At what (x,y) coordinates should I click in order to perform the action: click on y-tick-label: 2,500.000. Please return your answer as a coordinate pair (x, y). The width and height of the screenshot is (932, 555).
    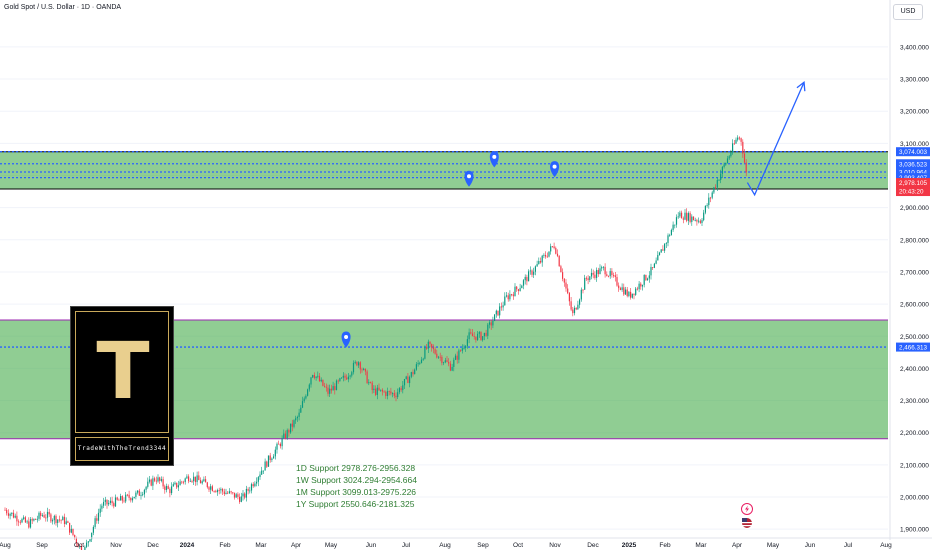
    Looking at the image, I should click on (914, 337).